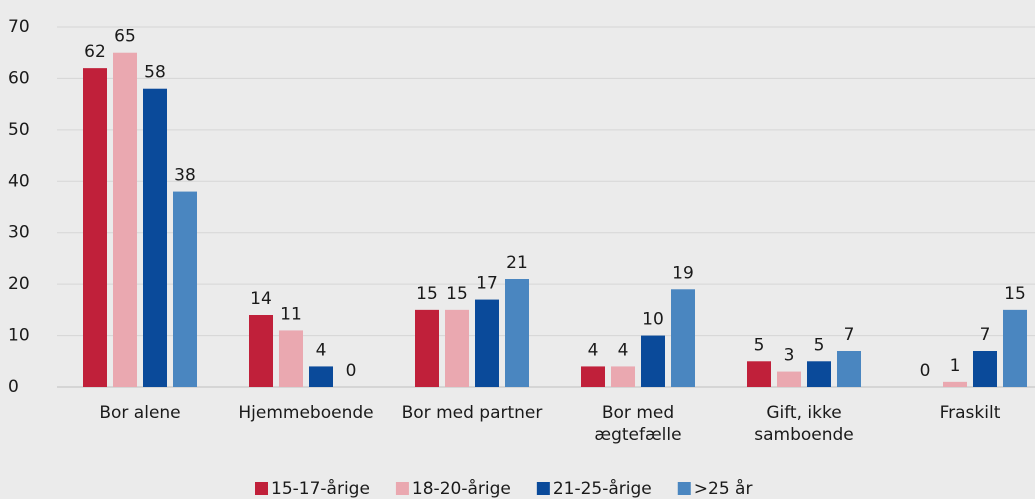 Image resolution: width=1035 pixels, height=499 pixels. Describe the element at coordinates (155, 73) in the screenshot. I see `data-label: 58` at that location.